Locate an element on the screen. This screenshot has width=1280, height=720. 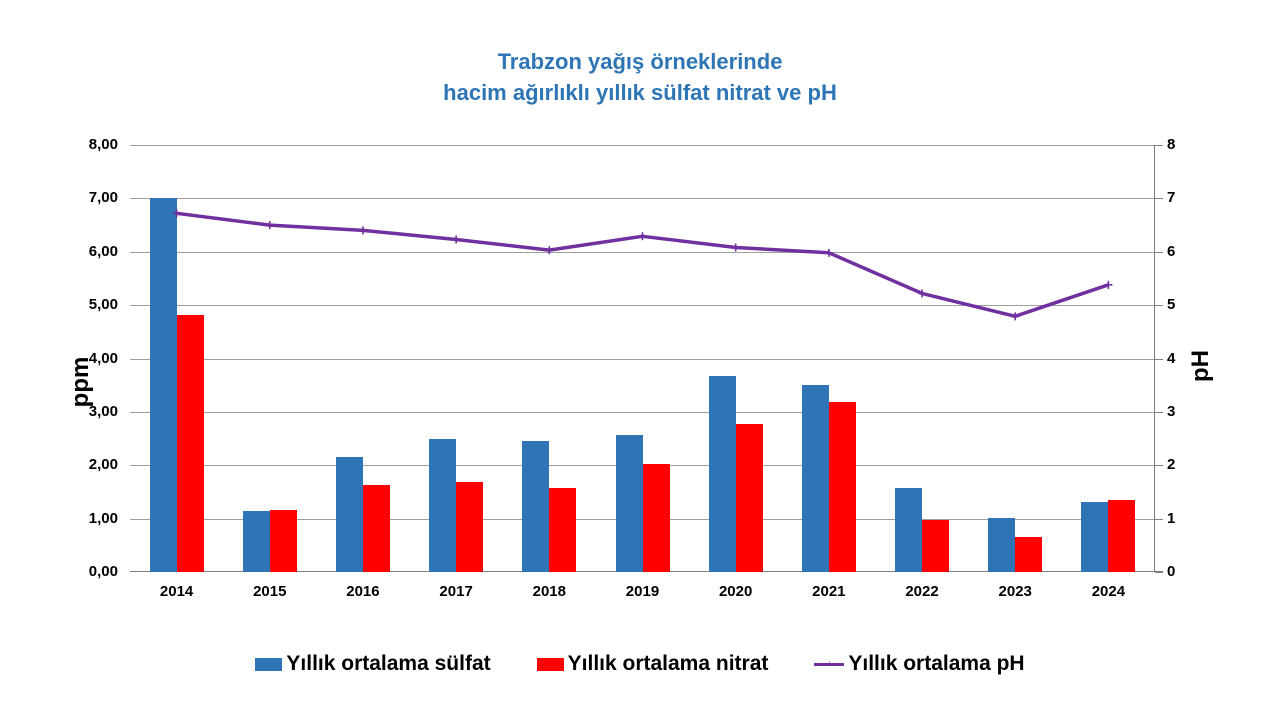
left-tick-label: 5,00 is located at coordinates (103, 305).